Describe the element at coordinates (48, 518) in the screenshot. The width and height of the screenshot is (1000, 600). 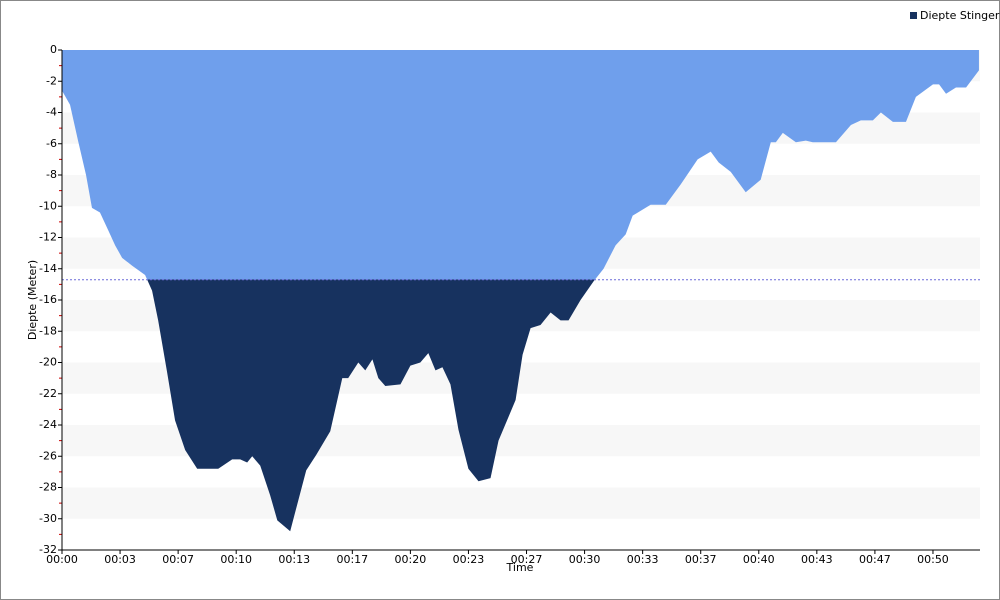
I see `y-tick-label: -30` at that location.